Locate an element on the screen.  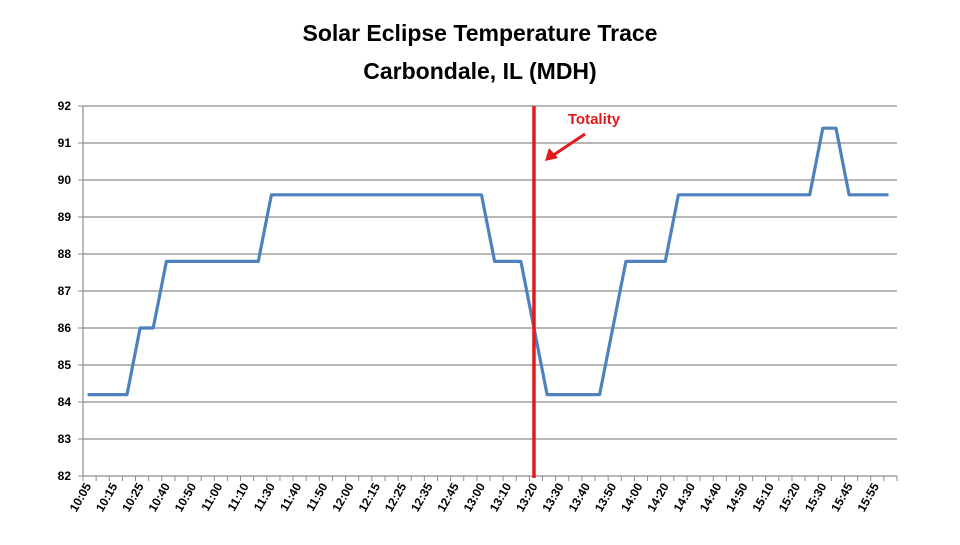
x-tick-label: 14:40 is located at coordinates (711, 497).